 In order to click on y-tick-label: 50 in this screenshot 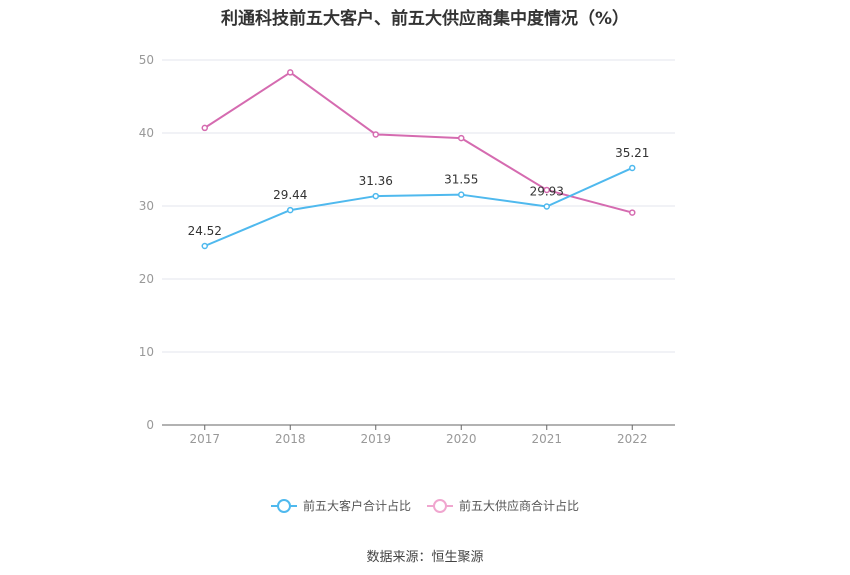, I will do `click(146, 60)`.